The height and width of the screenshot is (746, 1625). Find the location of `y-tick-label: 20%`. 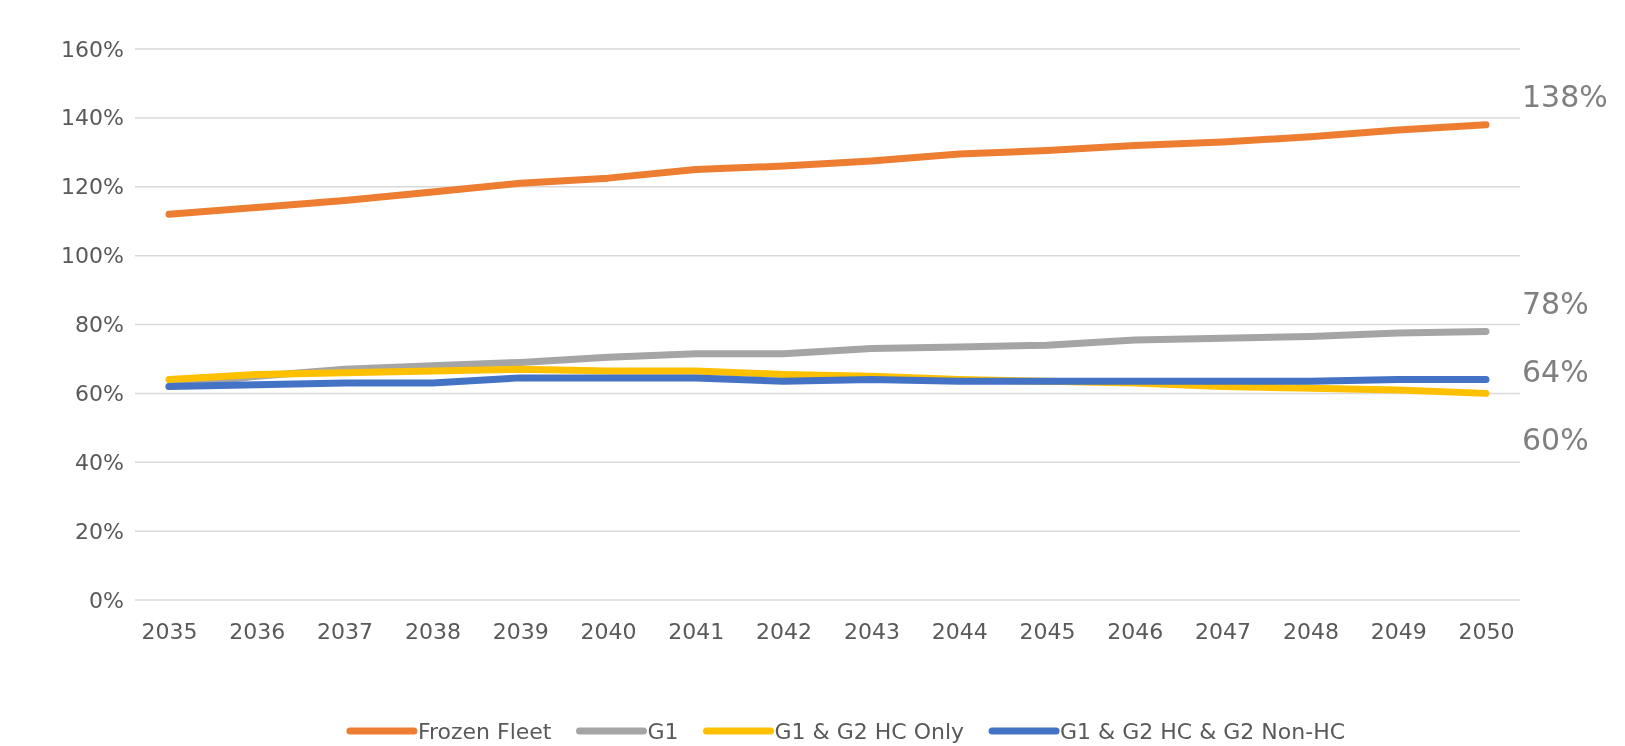

y-tick-label: 20% is located at coordinates (99, 531).